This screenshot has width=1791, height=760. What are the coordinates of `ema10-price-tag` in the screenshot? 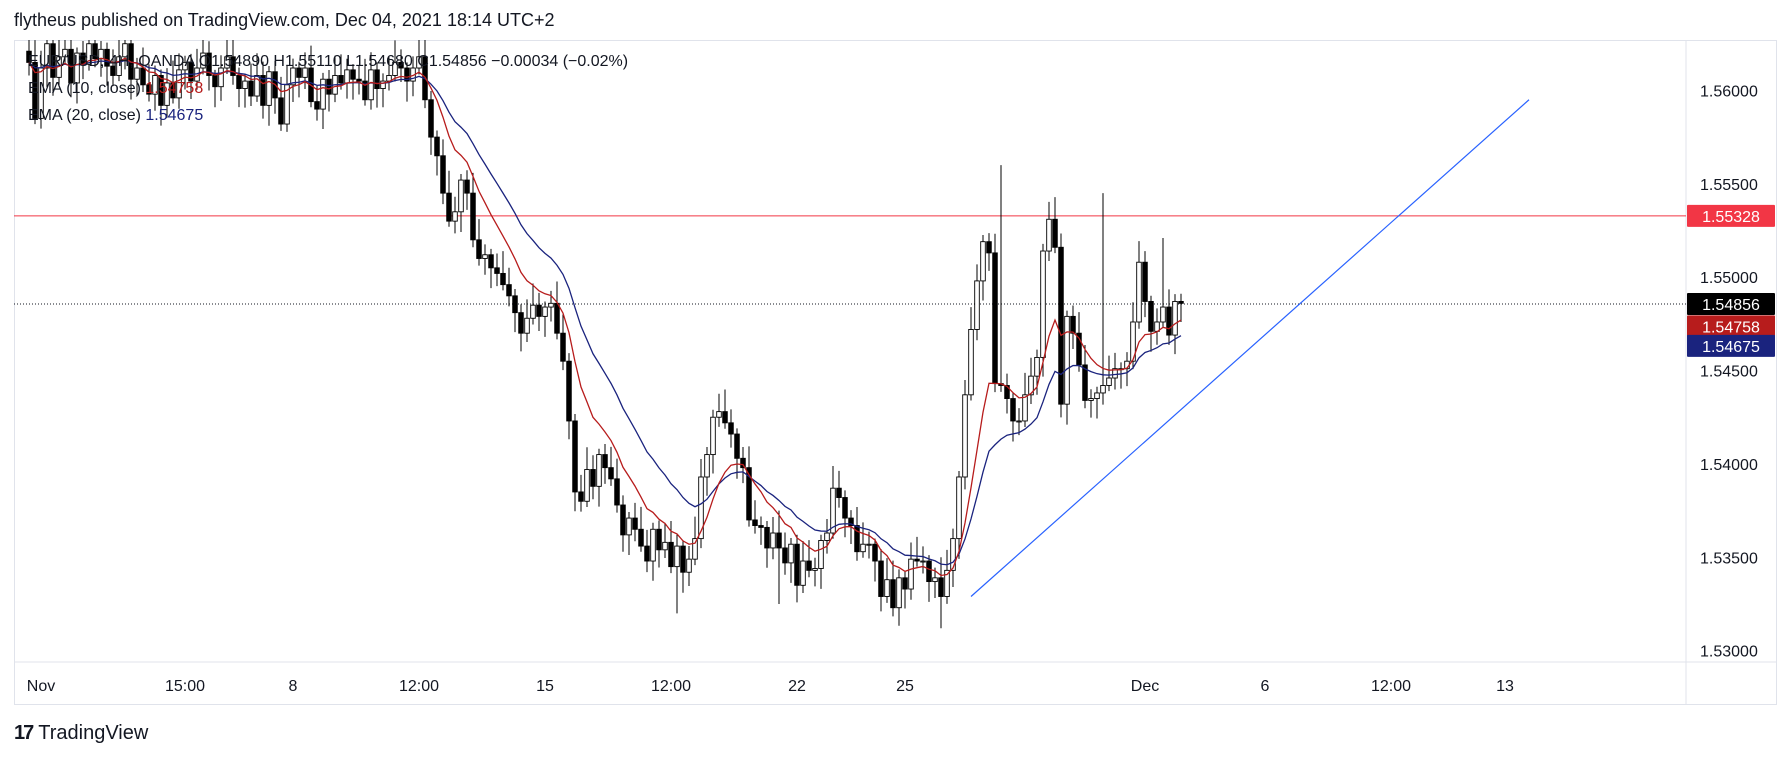 It's located at (1731, 326).